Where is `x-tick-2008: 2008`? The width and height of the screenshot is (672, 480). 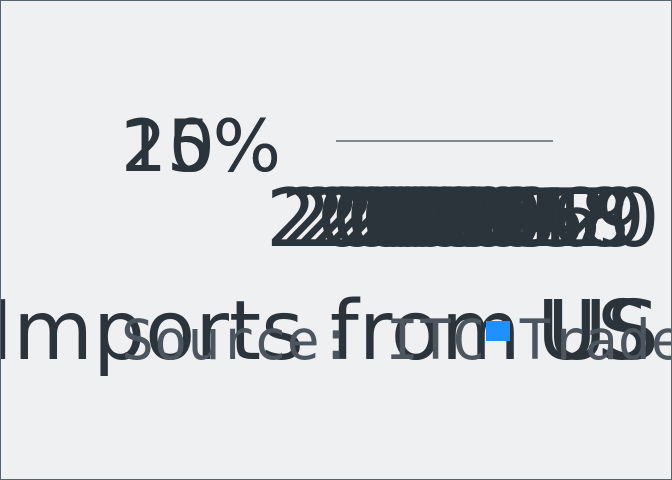 x-tick-2008: 2008 is located at coordinates (383, 218).